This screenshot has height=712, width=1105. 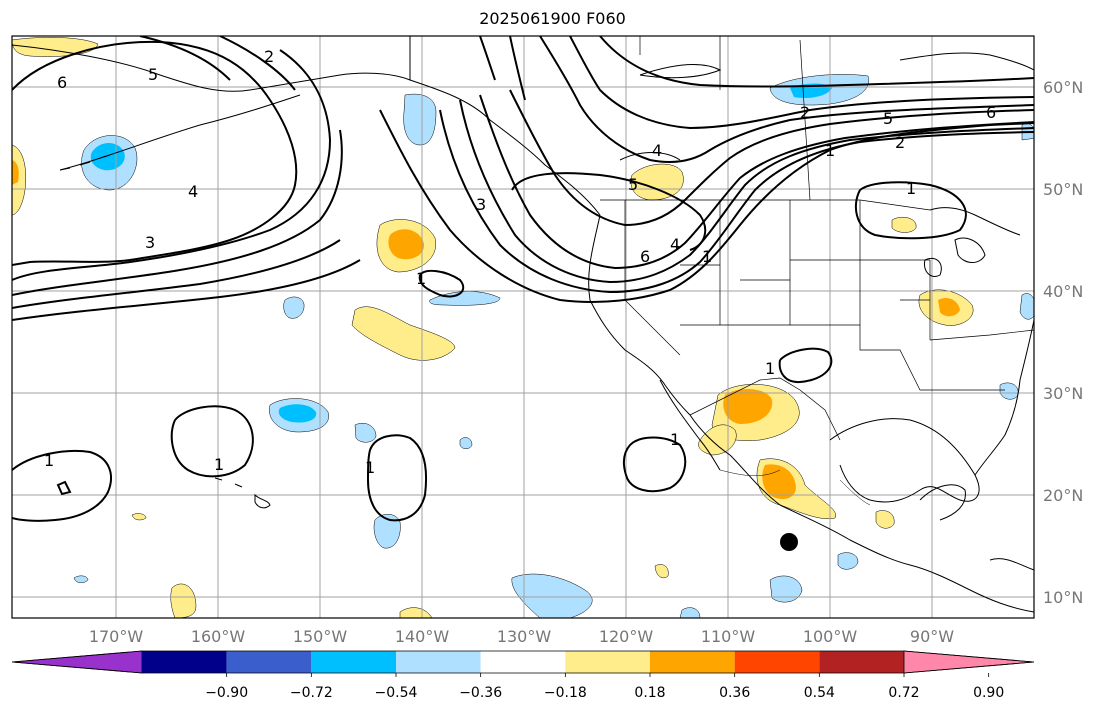 I want to click on colorbar-tick-label: −0.18, so click(x=565, y=693).